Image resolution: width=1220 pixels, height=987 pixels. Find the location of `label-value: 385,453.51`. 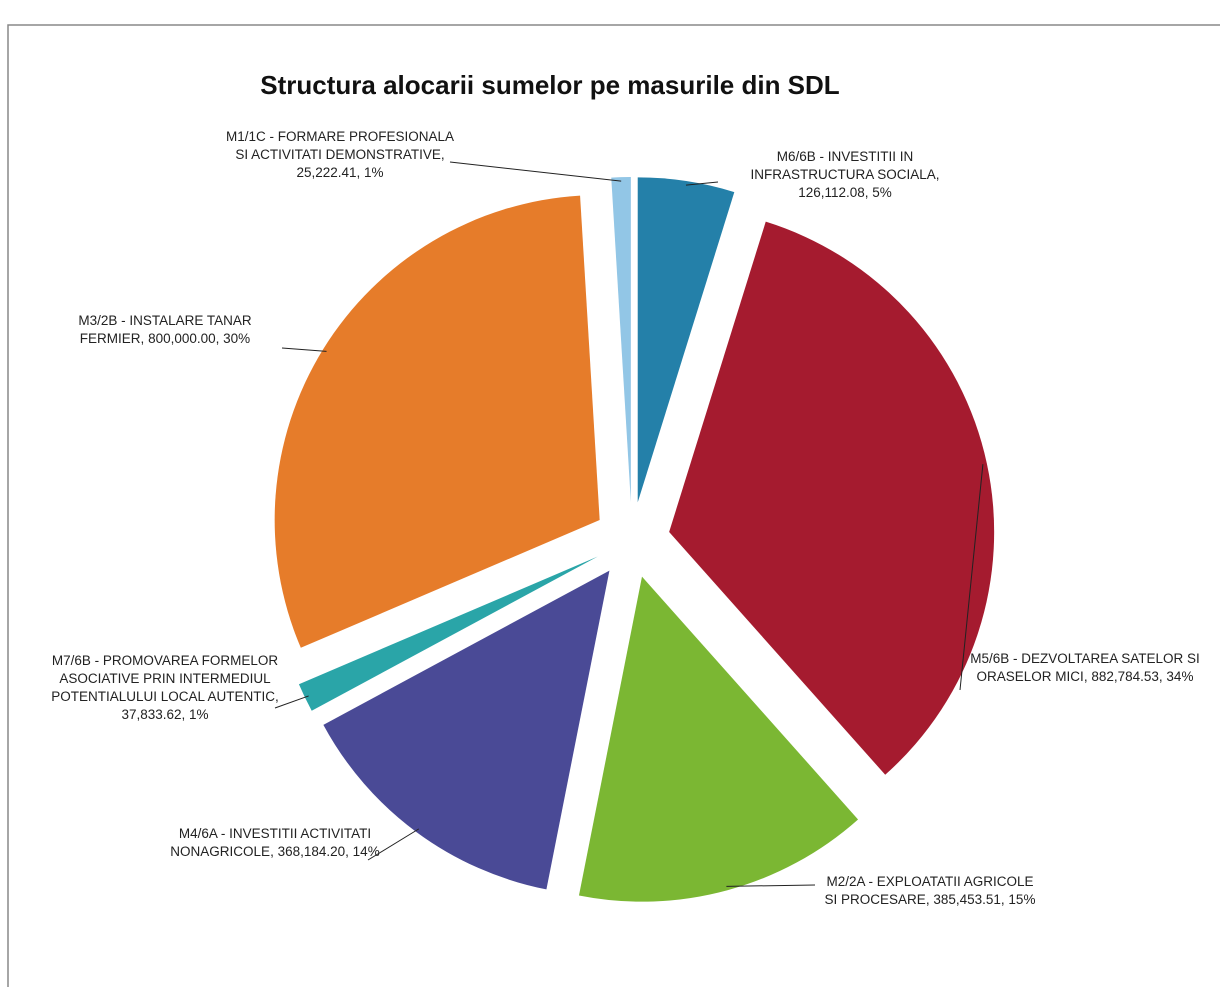

label-value: 385,453.51 is located at coordinates (970, 899).